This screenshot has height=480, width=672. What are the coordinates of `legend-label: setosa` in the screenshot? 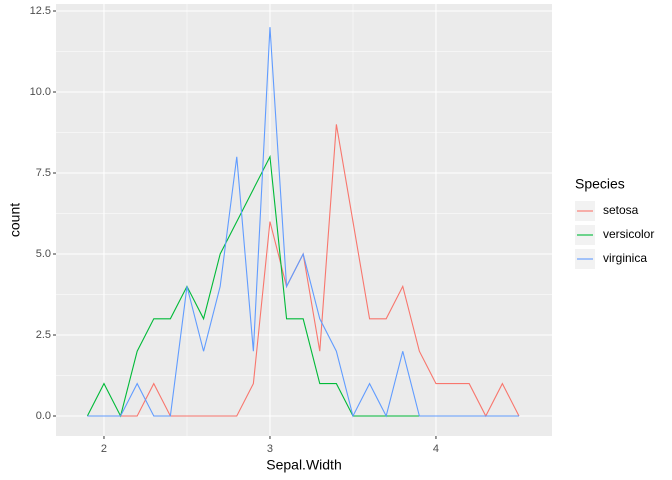 It's located at (621, 210).